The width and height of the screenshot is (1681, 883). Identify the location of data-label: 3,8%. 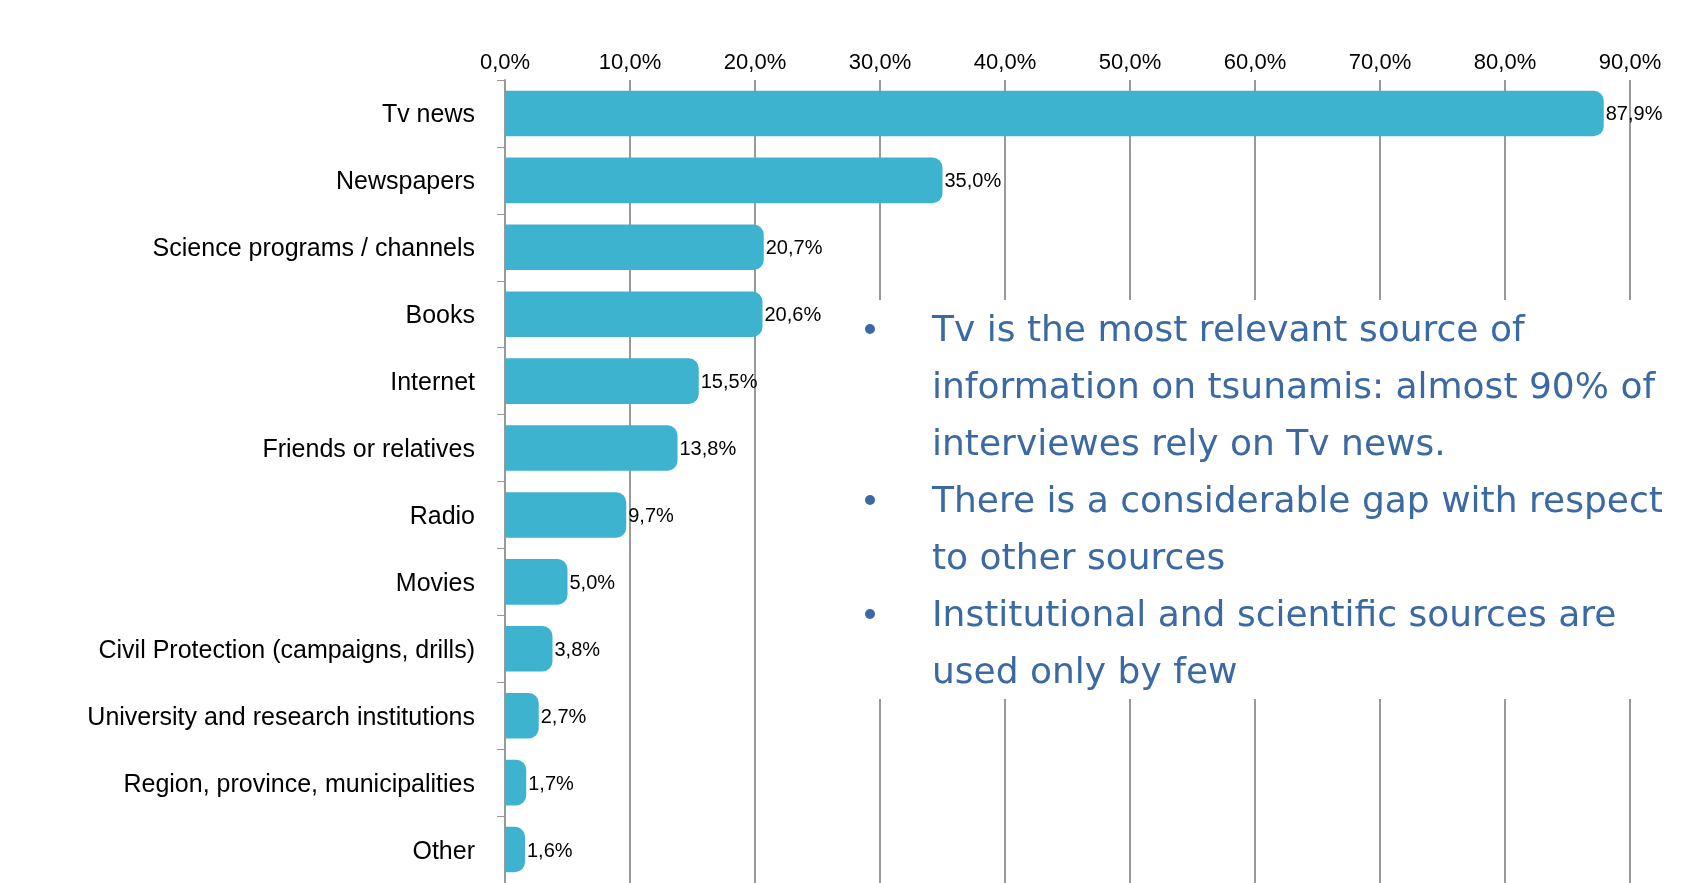
(577, 648).